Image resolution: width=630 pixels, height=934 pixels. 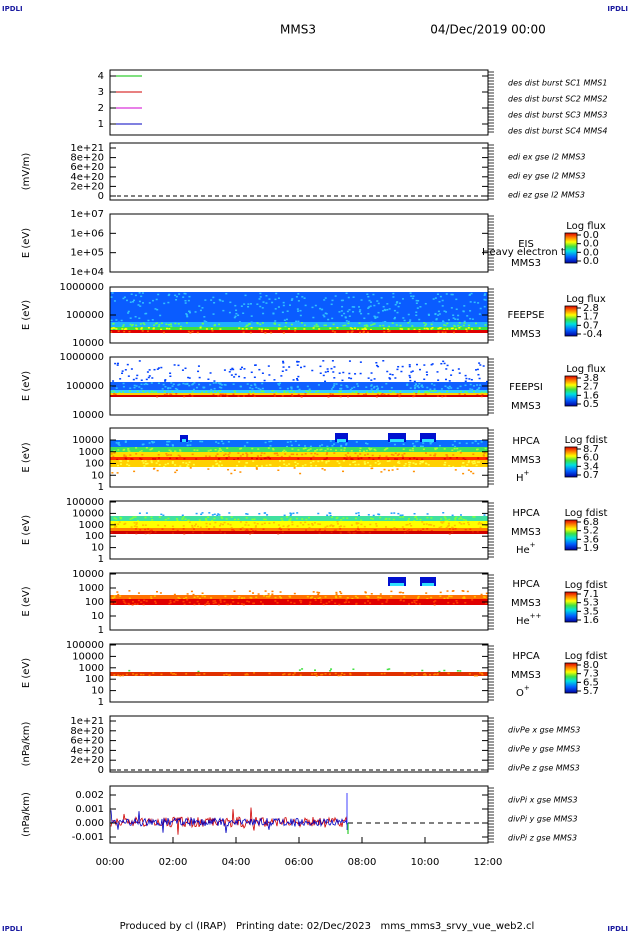 What do you see at coordinates (526, 252) in the screenshot?
I see `overlay-text: Heavy electron to` at bounding box center [526, 252].